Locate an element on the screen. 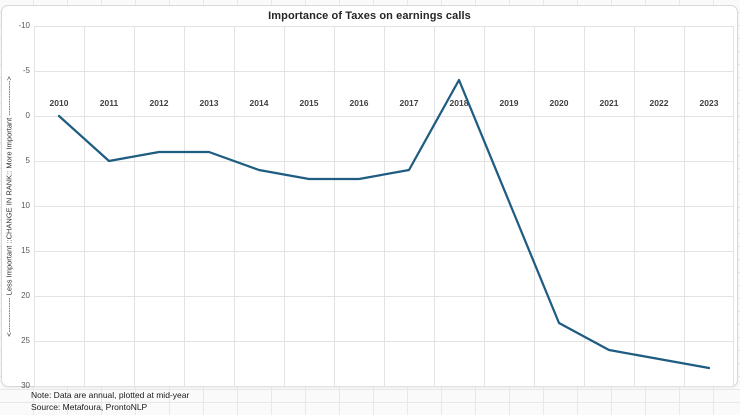  y-tick-label: -10 is located at coordinates (24, 25).